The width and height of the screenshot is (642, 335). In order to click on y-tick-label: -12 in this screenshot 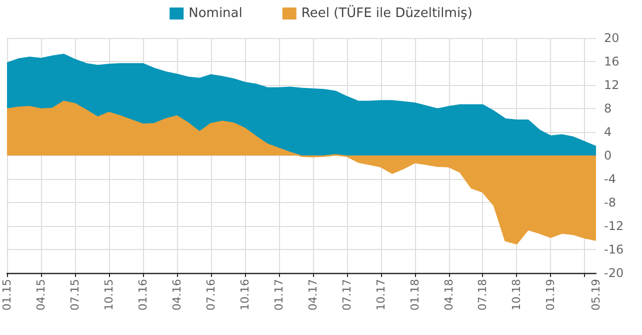, I will do `click(614, 226)`.